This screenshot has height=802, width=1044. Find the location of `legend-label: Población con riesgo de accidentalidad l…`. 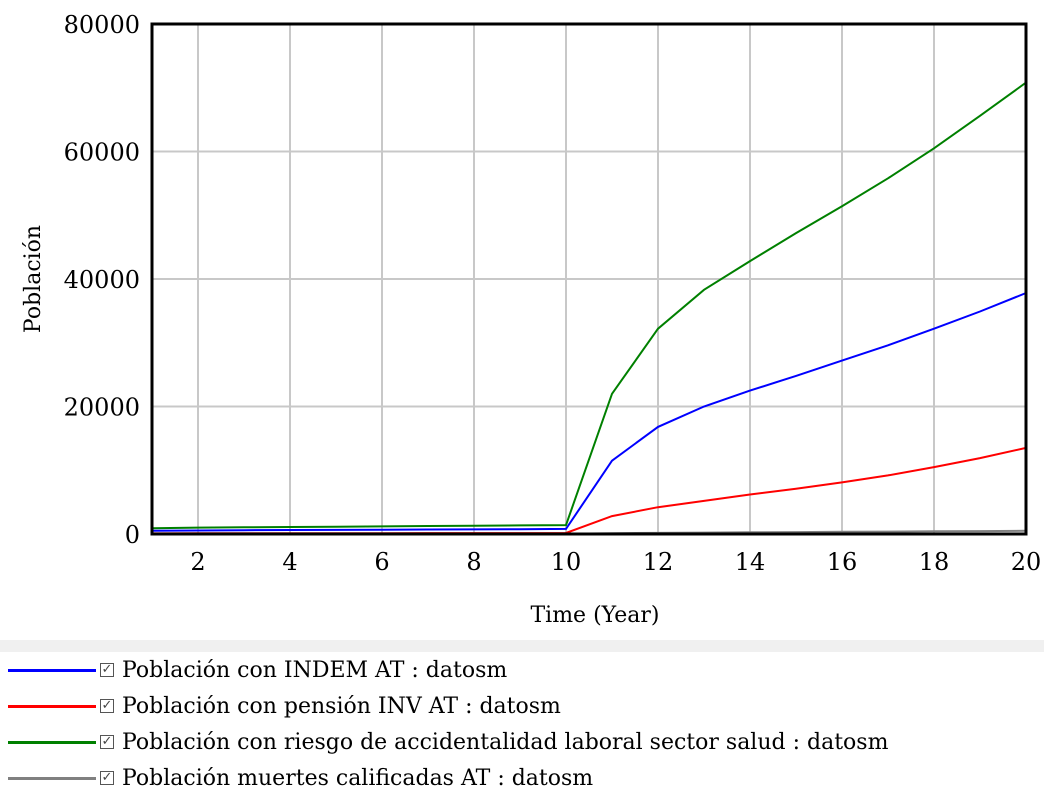

legend-label: Población con riesgo de accidentalidad l… is located at coordinates (505, 742).